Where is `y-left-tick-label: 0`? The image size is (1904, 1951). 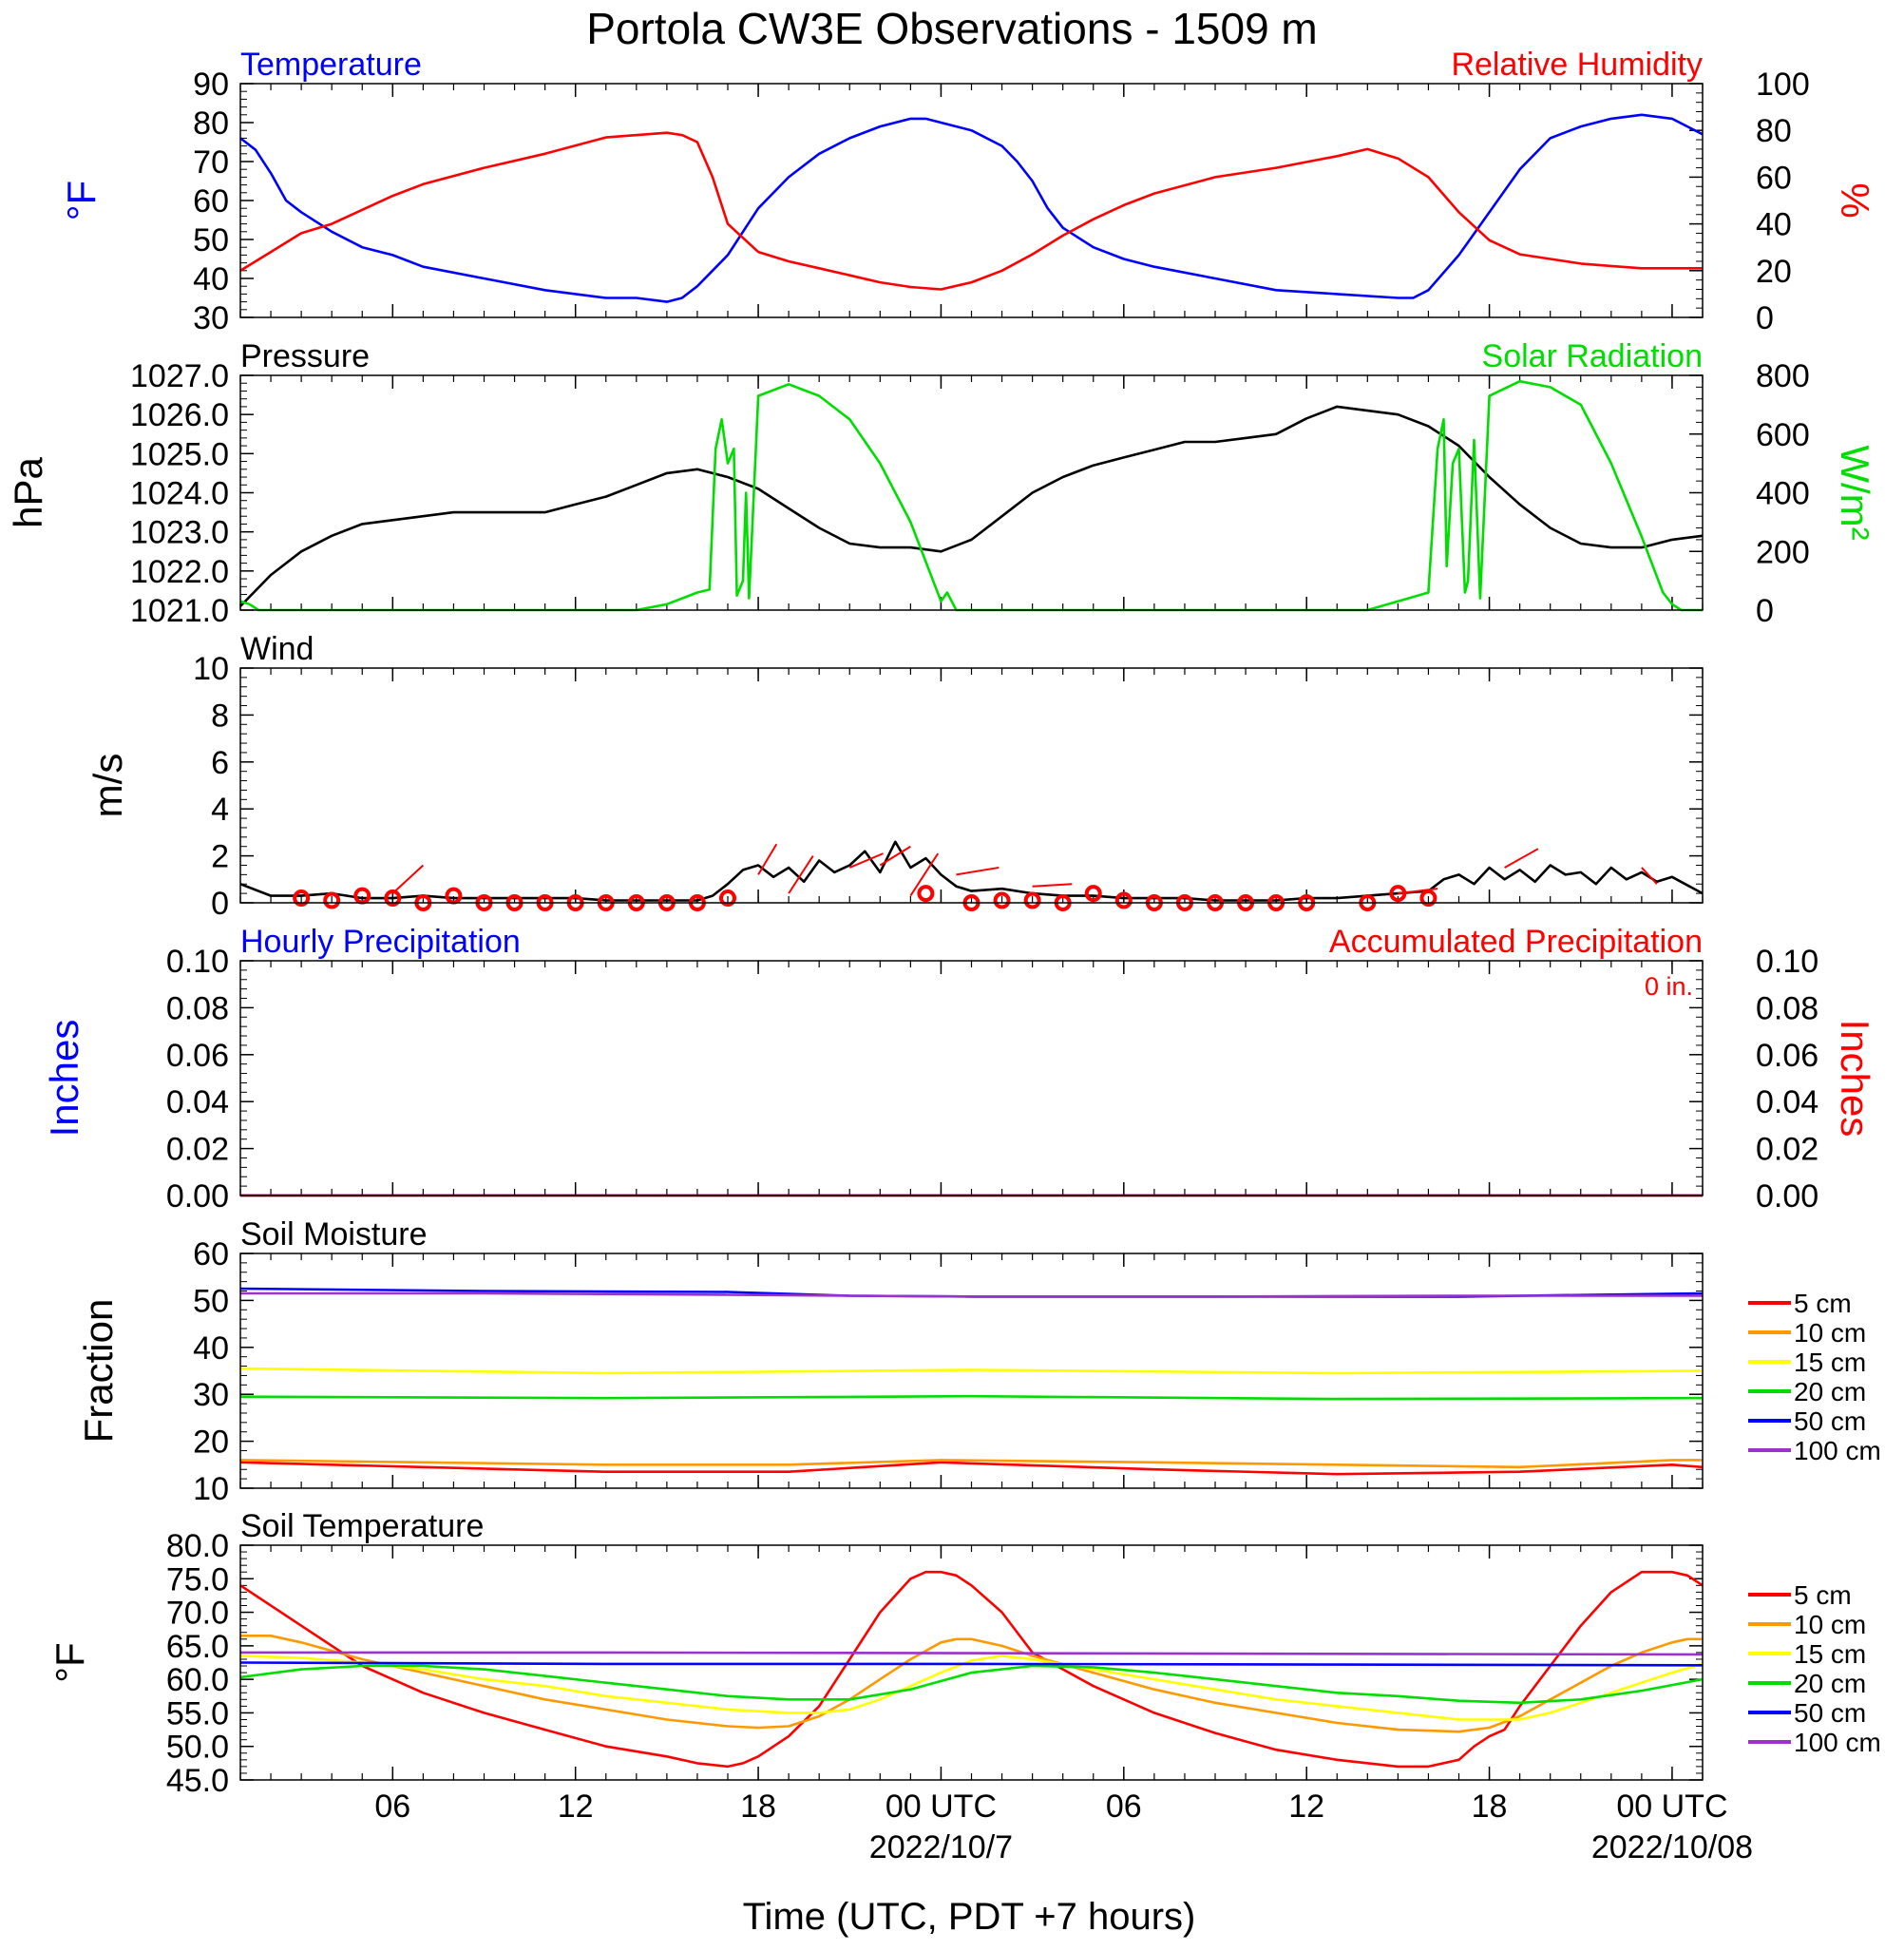
y-left-tick-label: 0 is located at coordinates (220, 904).